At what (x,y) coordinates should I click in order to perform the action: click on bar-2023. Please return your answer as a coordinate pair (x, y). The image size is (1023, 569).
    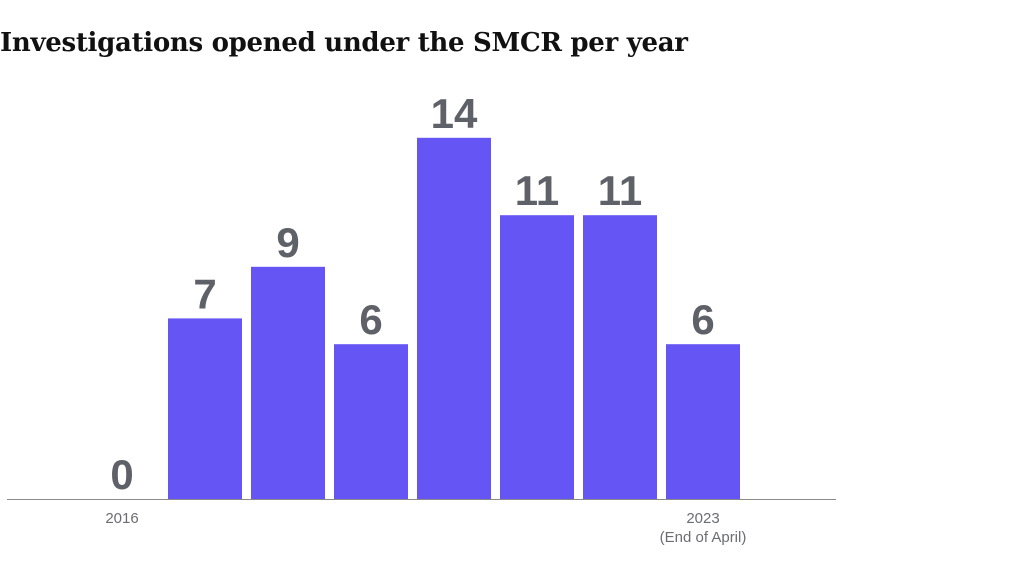
    Looking at the image, I should click on (703, 421).